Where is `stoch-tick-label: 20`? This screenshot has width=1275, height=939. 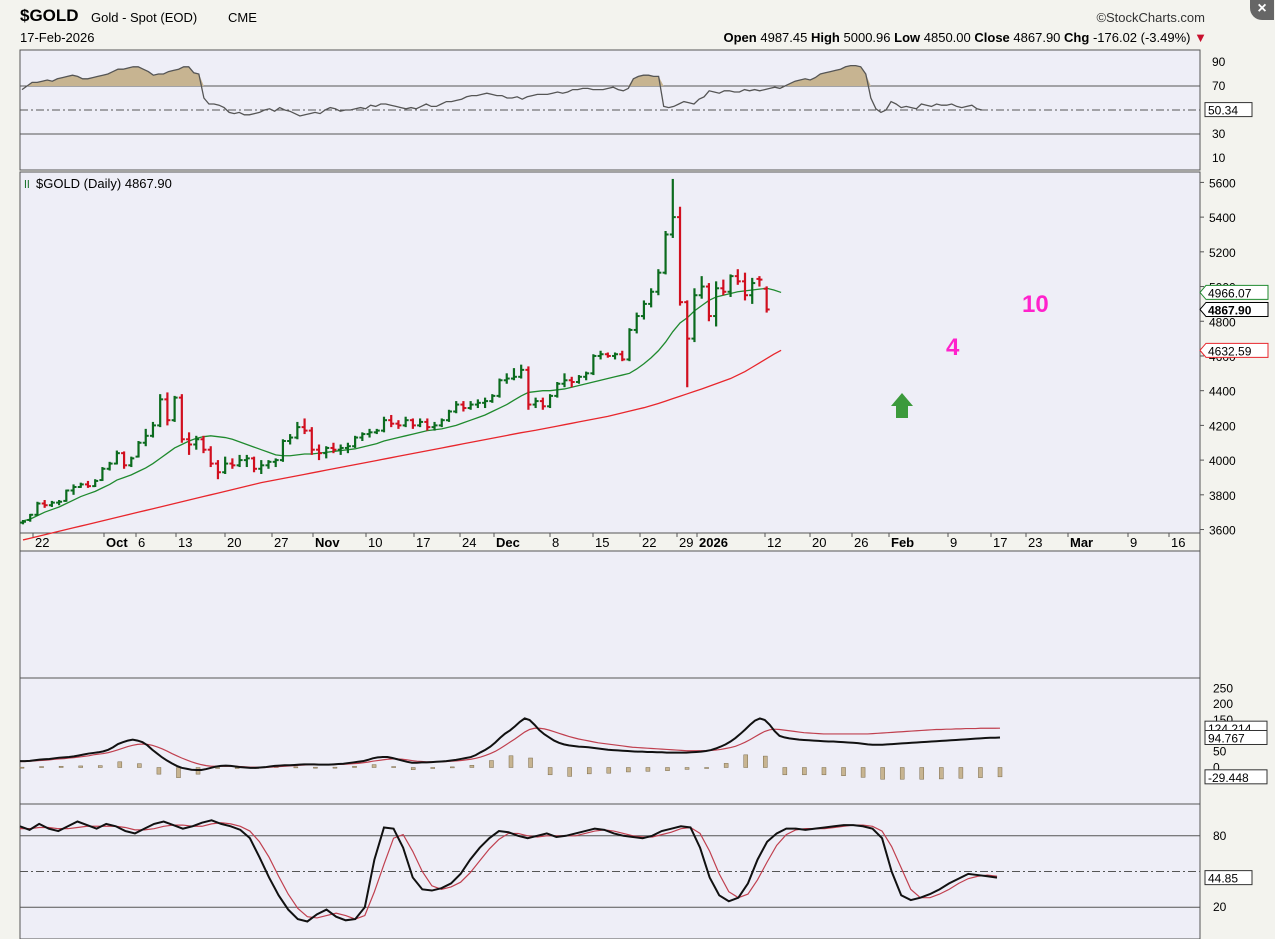
stoch-tick-label: 20 is located at coordinates (1220, 907).